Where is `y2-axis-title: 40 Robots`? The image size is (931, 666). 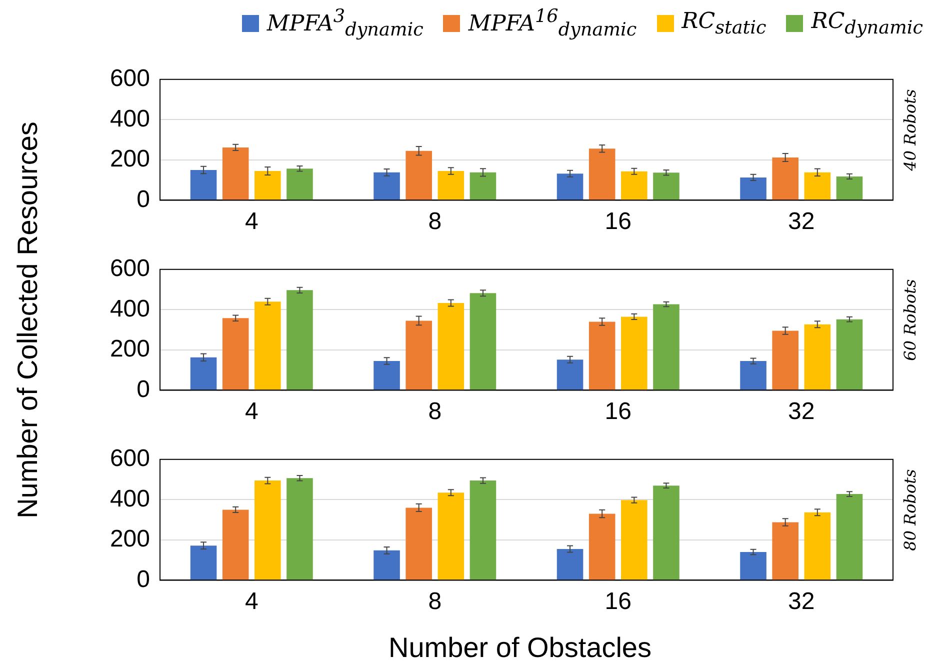 y2-axis-title: 40 Robots is located at coordinates (910, 130).